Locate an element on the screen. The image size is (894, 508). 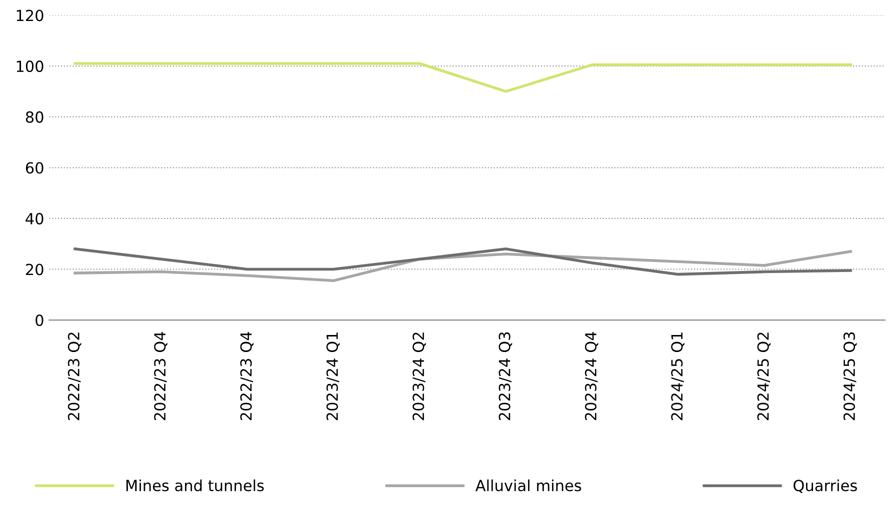
x-tick-label: 2023/24 Q4 is located at coordinates (591, 376).